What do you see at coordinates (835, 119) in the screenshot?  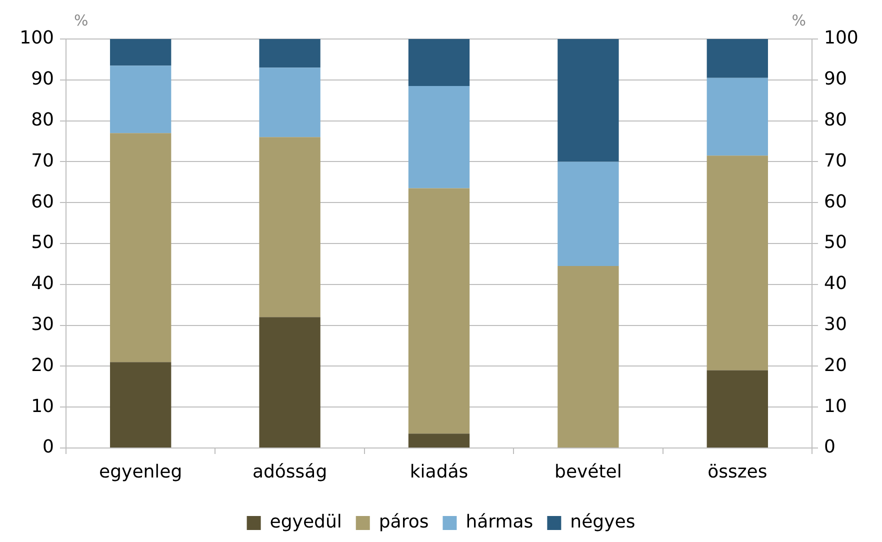 I see `y2-tick-label: 80` at bounding box center [835, 119].